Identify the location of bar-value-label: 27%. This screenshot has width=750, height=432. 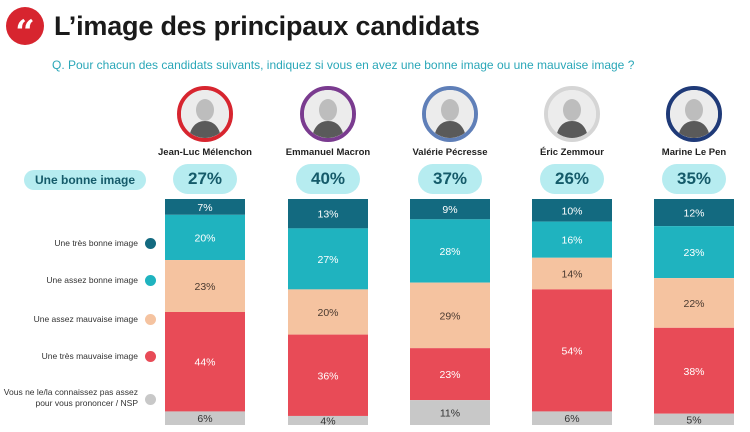
(327, 260).